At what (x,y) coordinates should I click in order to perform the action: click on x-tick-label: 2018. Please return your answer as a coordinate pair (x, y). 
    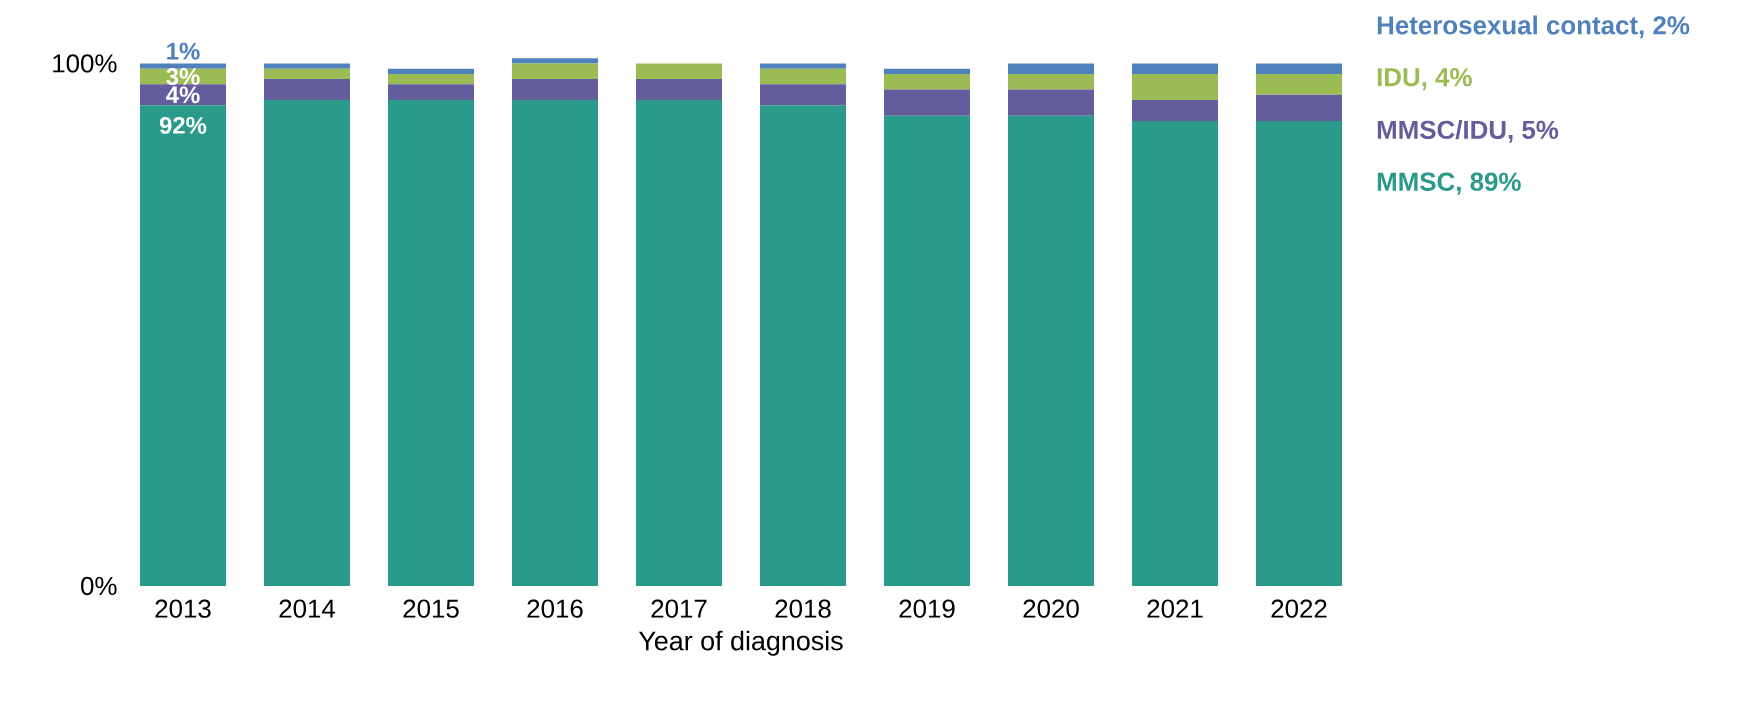
    Looking at the image, I should click on (803, 608).